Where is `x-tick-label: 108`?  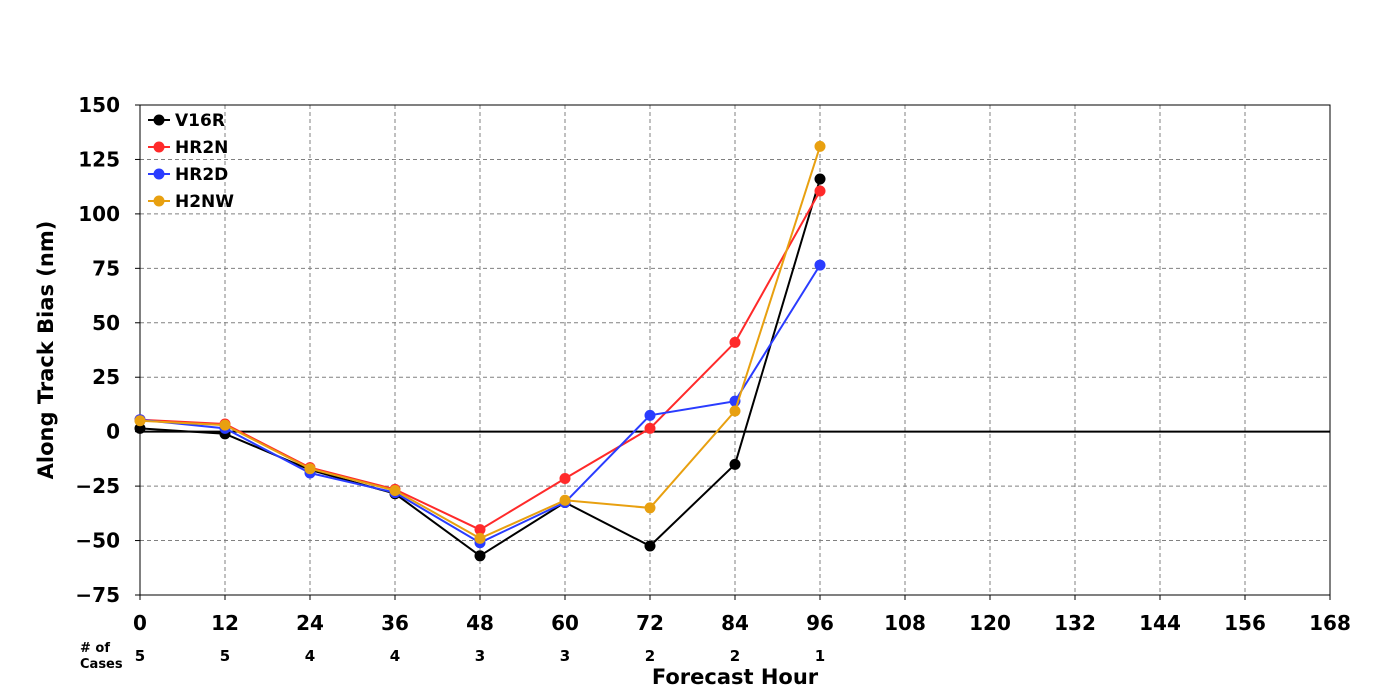 x-tick-label: 108 is located at coordinates (905, 623).